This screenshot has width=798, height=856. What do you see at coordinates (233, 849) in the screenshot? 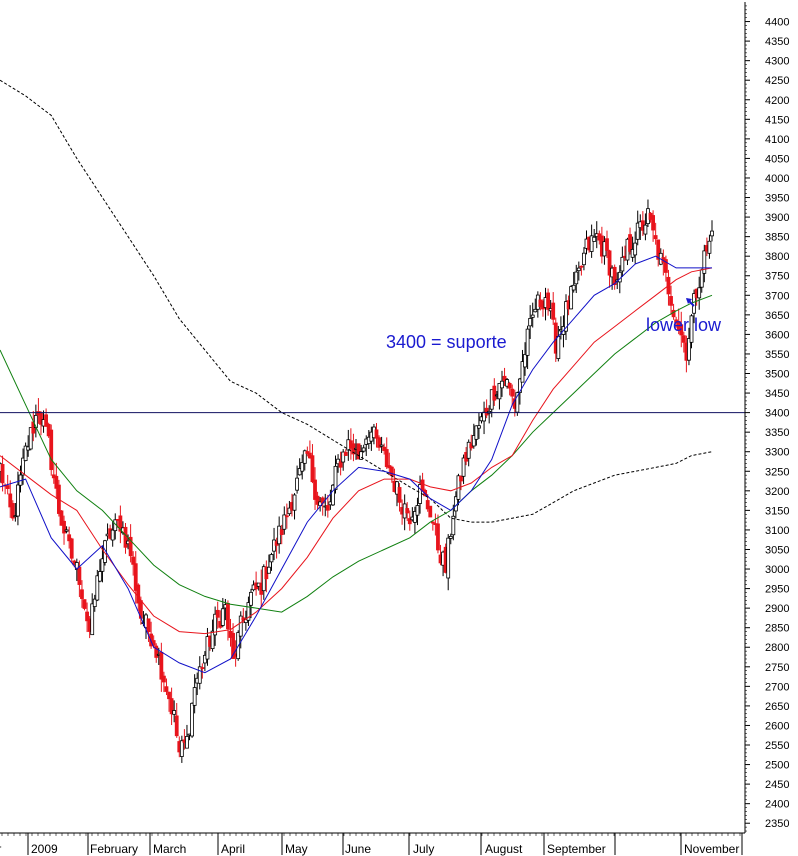
I see `x-tick-label: April` at bounding box center [233, 849].